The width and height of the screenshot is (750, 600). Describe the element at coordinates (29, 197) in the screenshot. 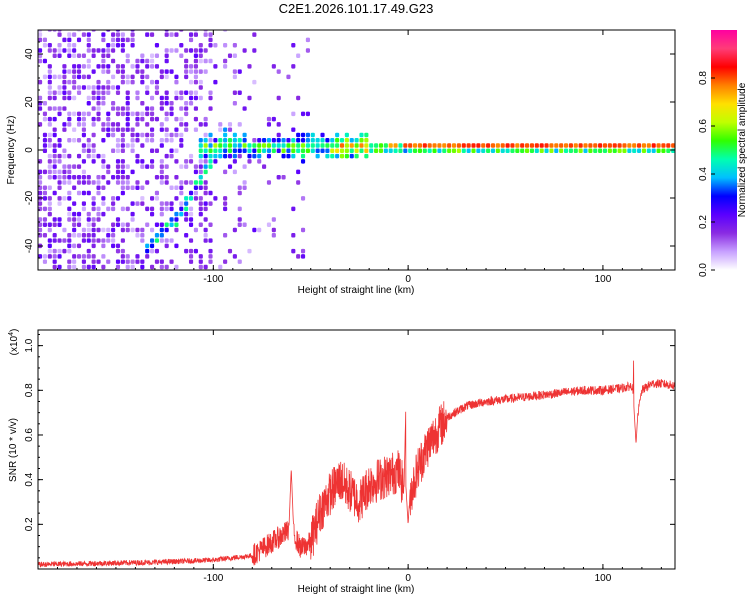

I see `y-tick-label: -20` at that location.